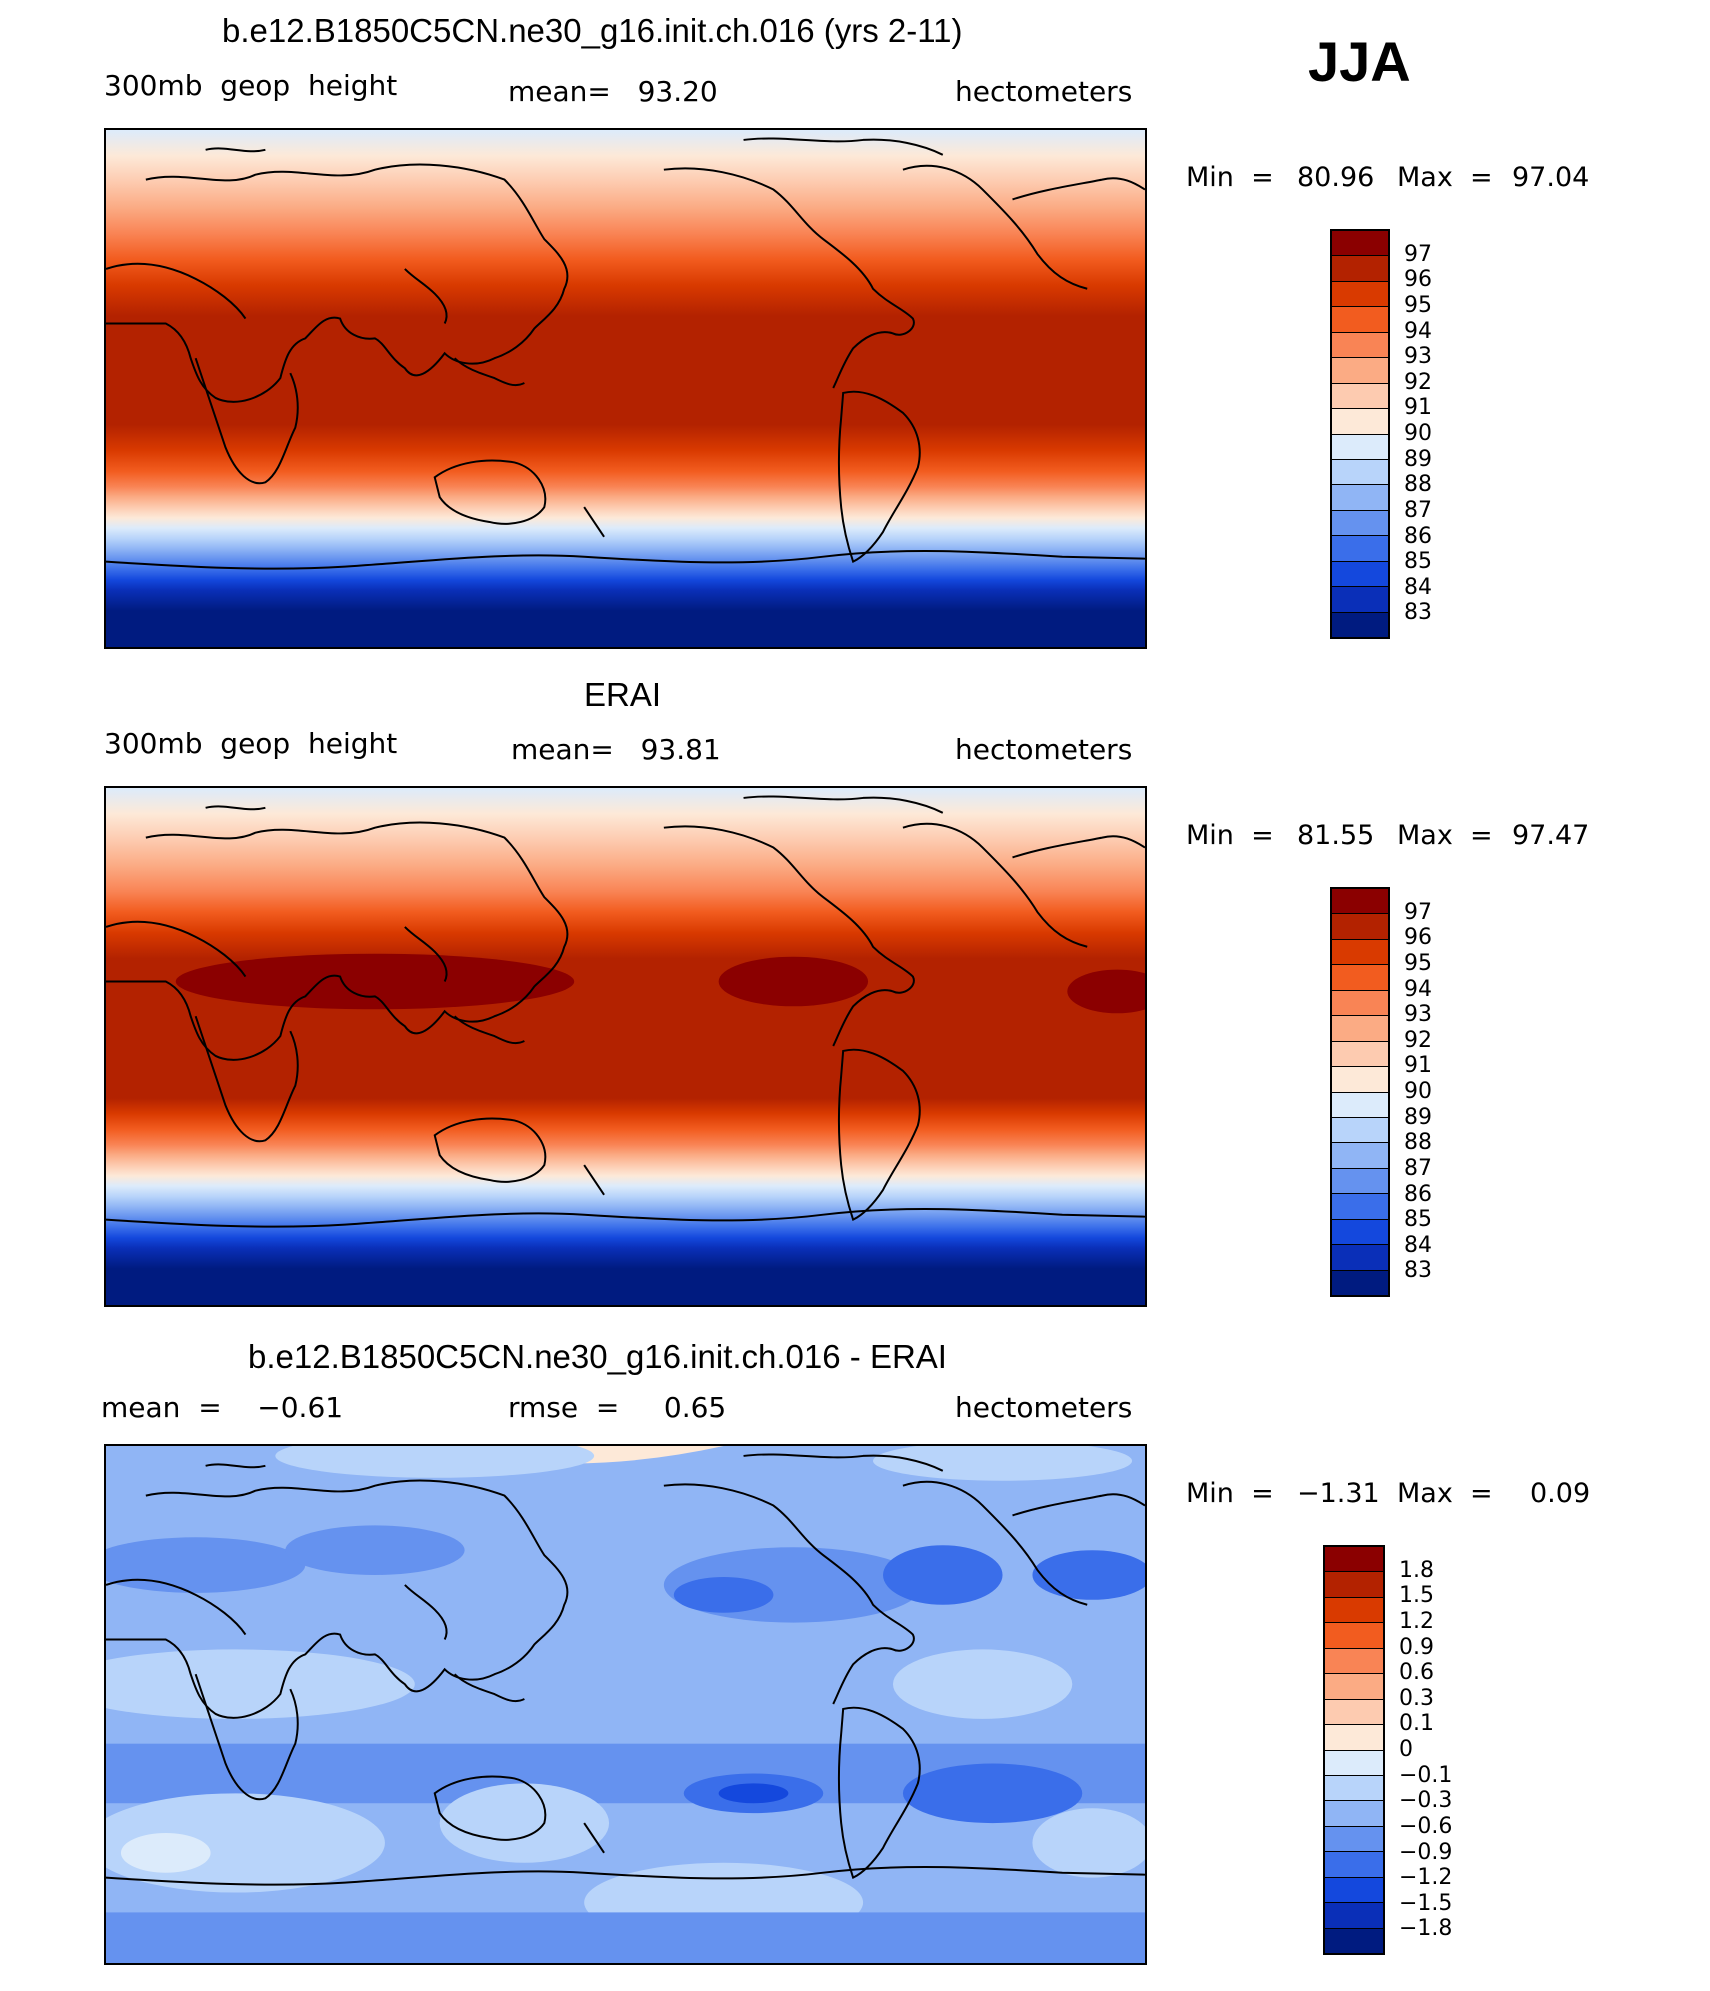 This screenshot has width=1710, height=1991. What do you see at coordinates (1426, 1929) in the screenshot?
I see `colorbar-tick-label: −1.8` at bounding box center [1426, 1929].